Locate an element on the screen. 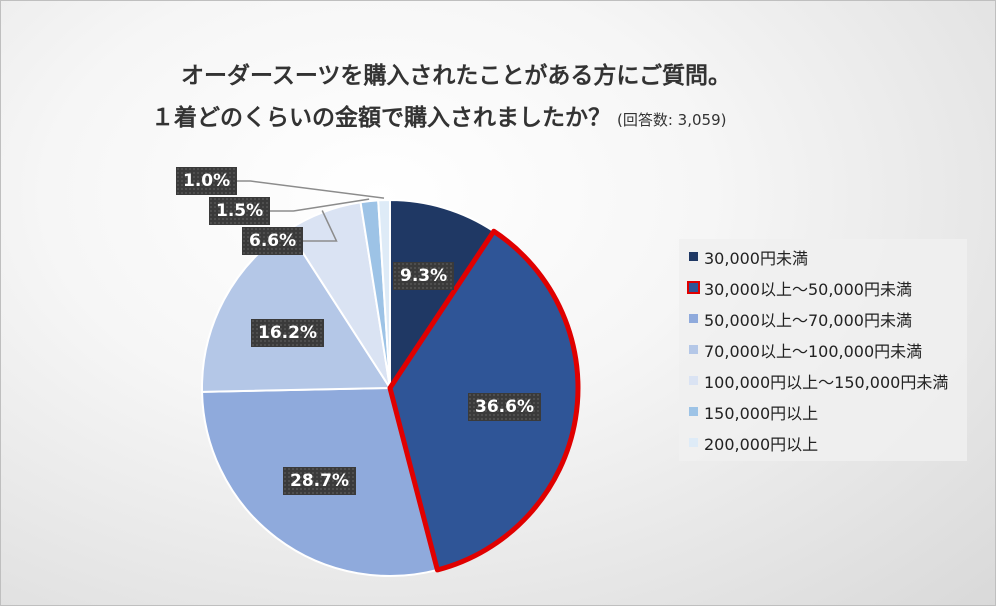 This screenshot has height=606, width=996. chart-subtitle: １着どのくらいの金額で購入されましたか？ (回答数: 3,059) is located at coordinates (438, 115).